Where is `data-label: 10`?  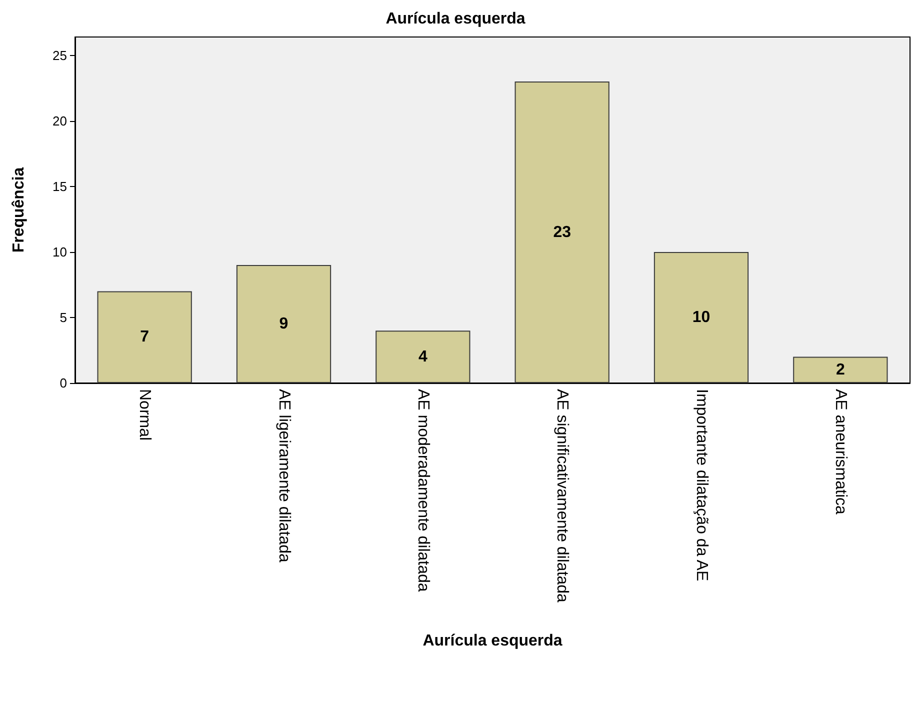
data-label: 10 is located at coordinates (701, 317).